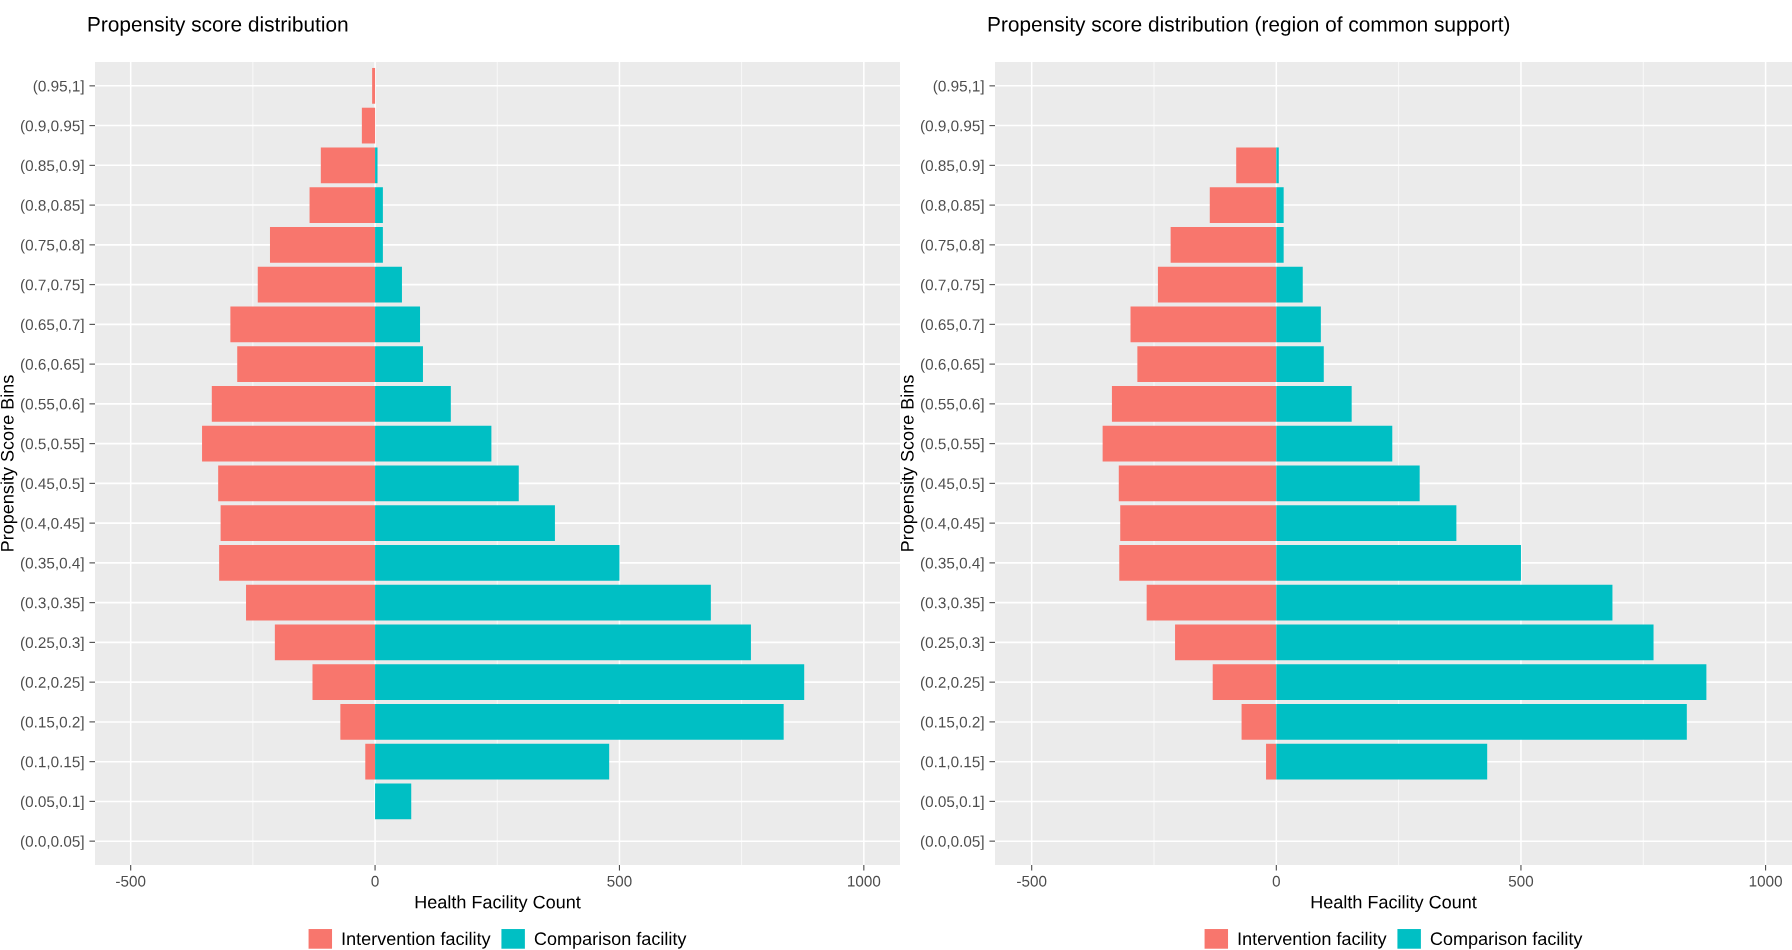 Image resolution: width=1792 pixels, height=950 pixels. Describe the element at coordinates (416, 940) in the screenshot. I see `legend-label: Intervention facility` at that location.